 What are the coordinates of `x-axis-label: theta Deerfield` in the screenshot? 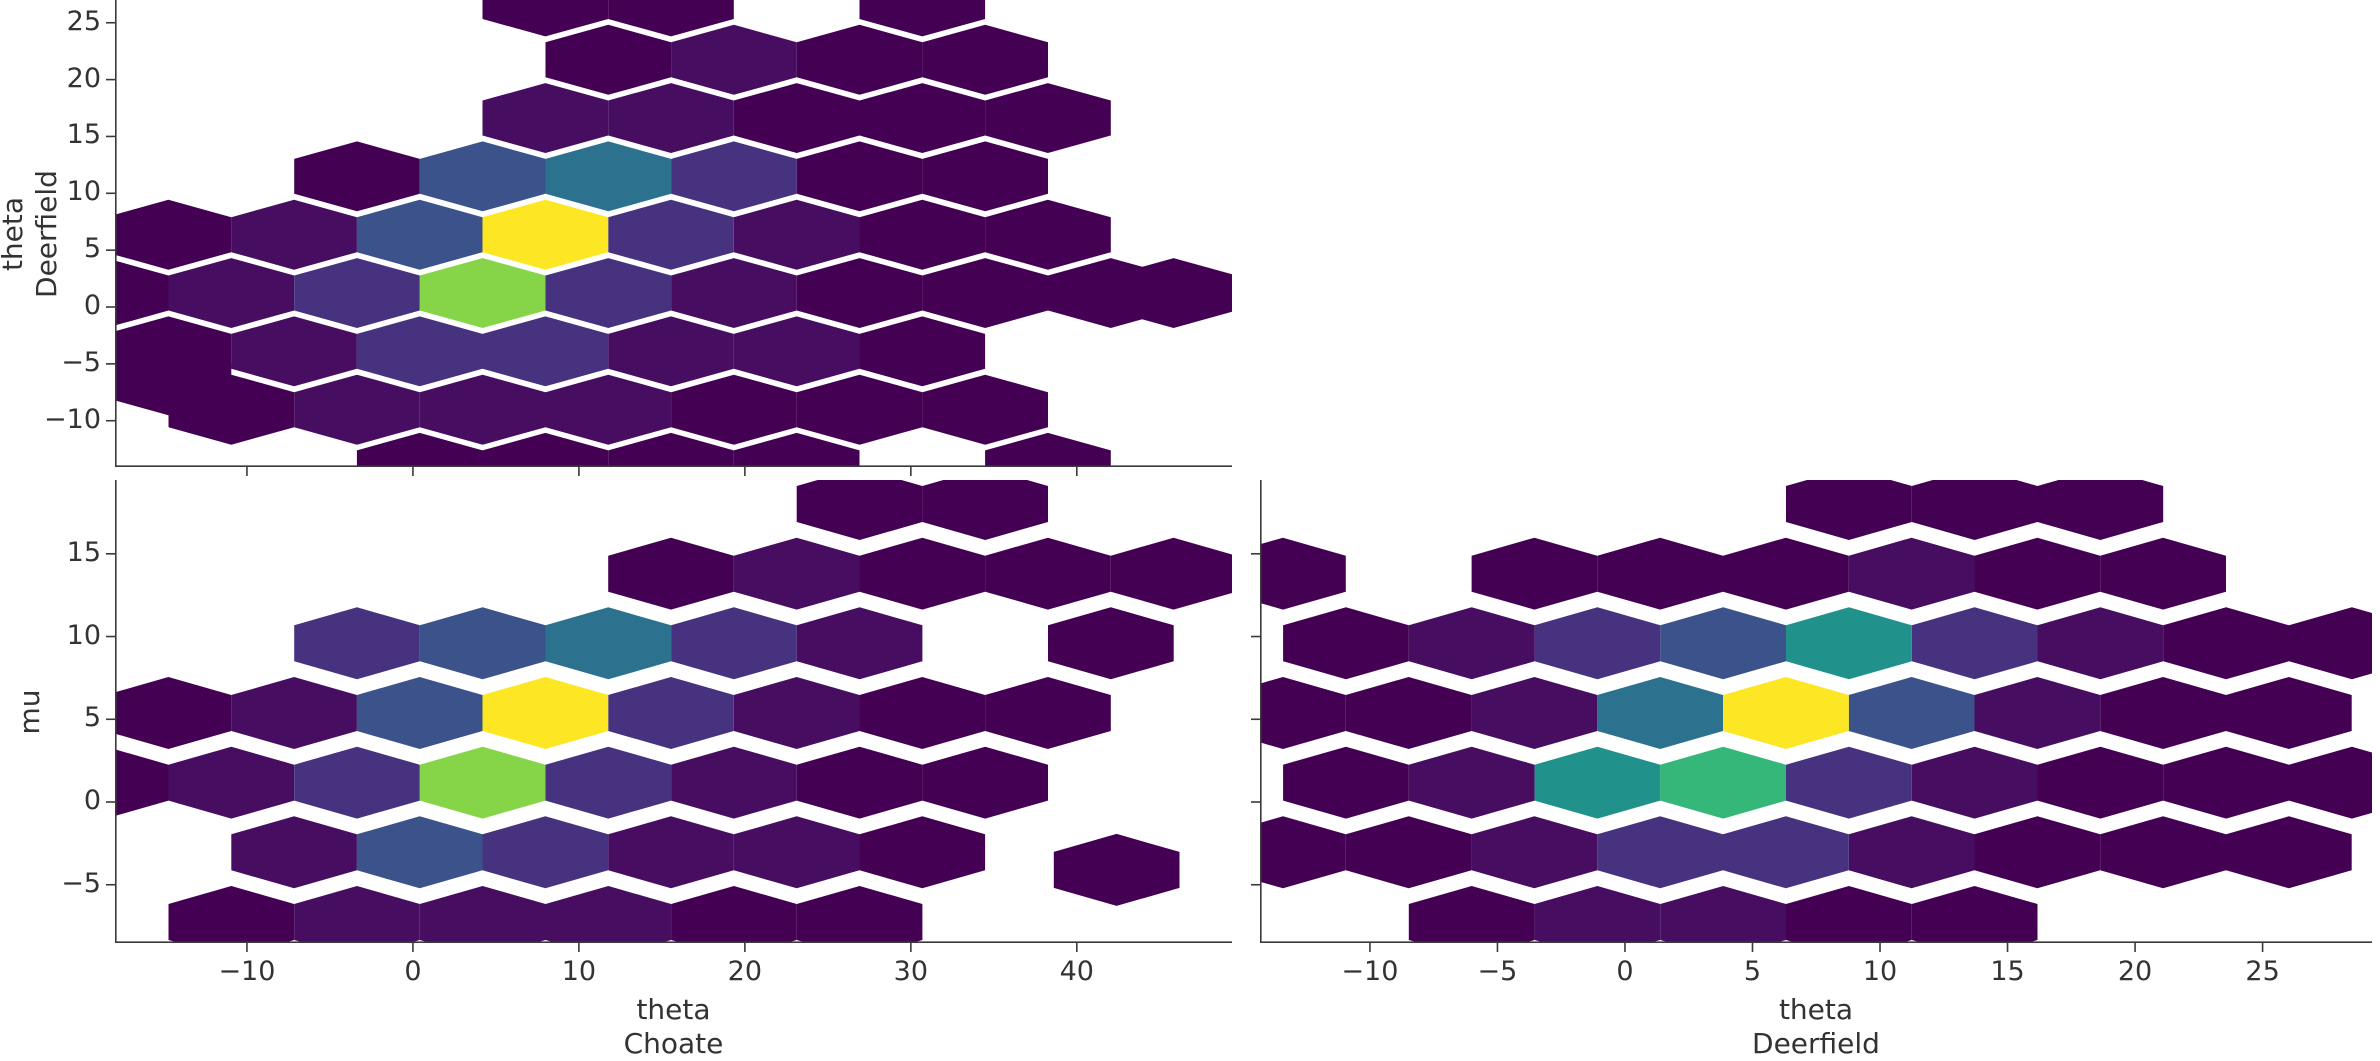 It's located at (1816, 1026).